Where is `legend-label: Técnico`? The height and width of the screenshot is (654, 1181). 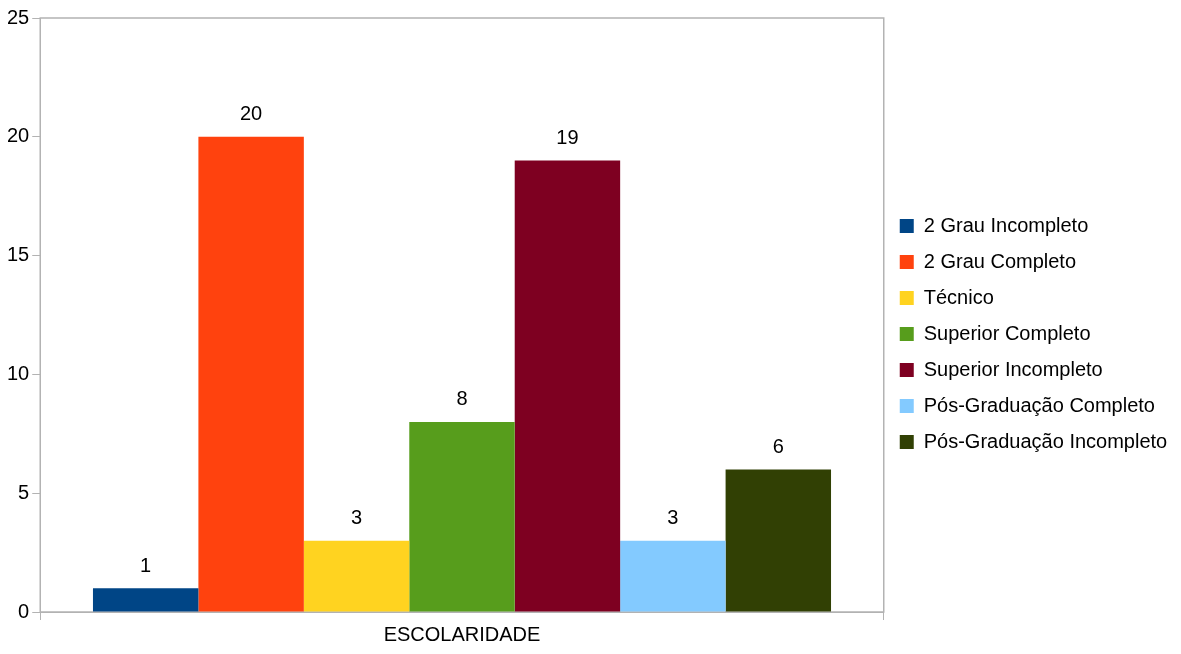
legend-label: Técnico is located at coordinates (958, 296).